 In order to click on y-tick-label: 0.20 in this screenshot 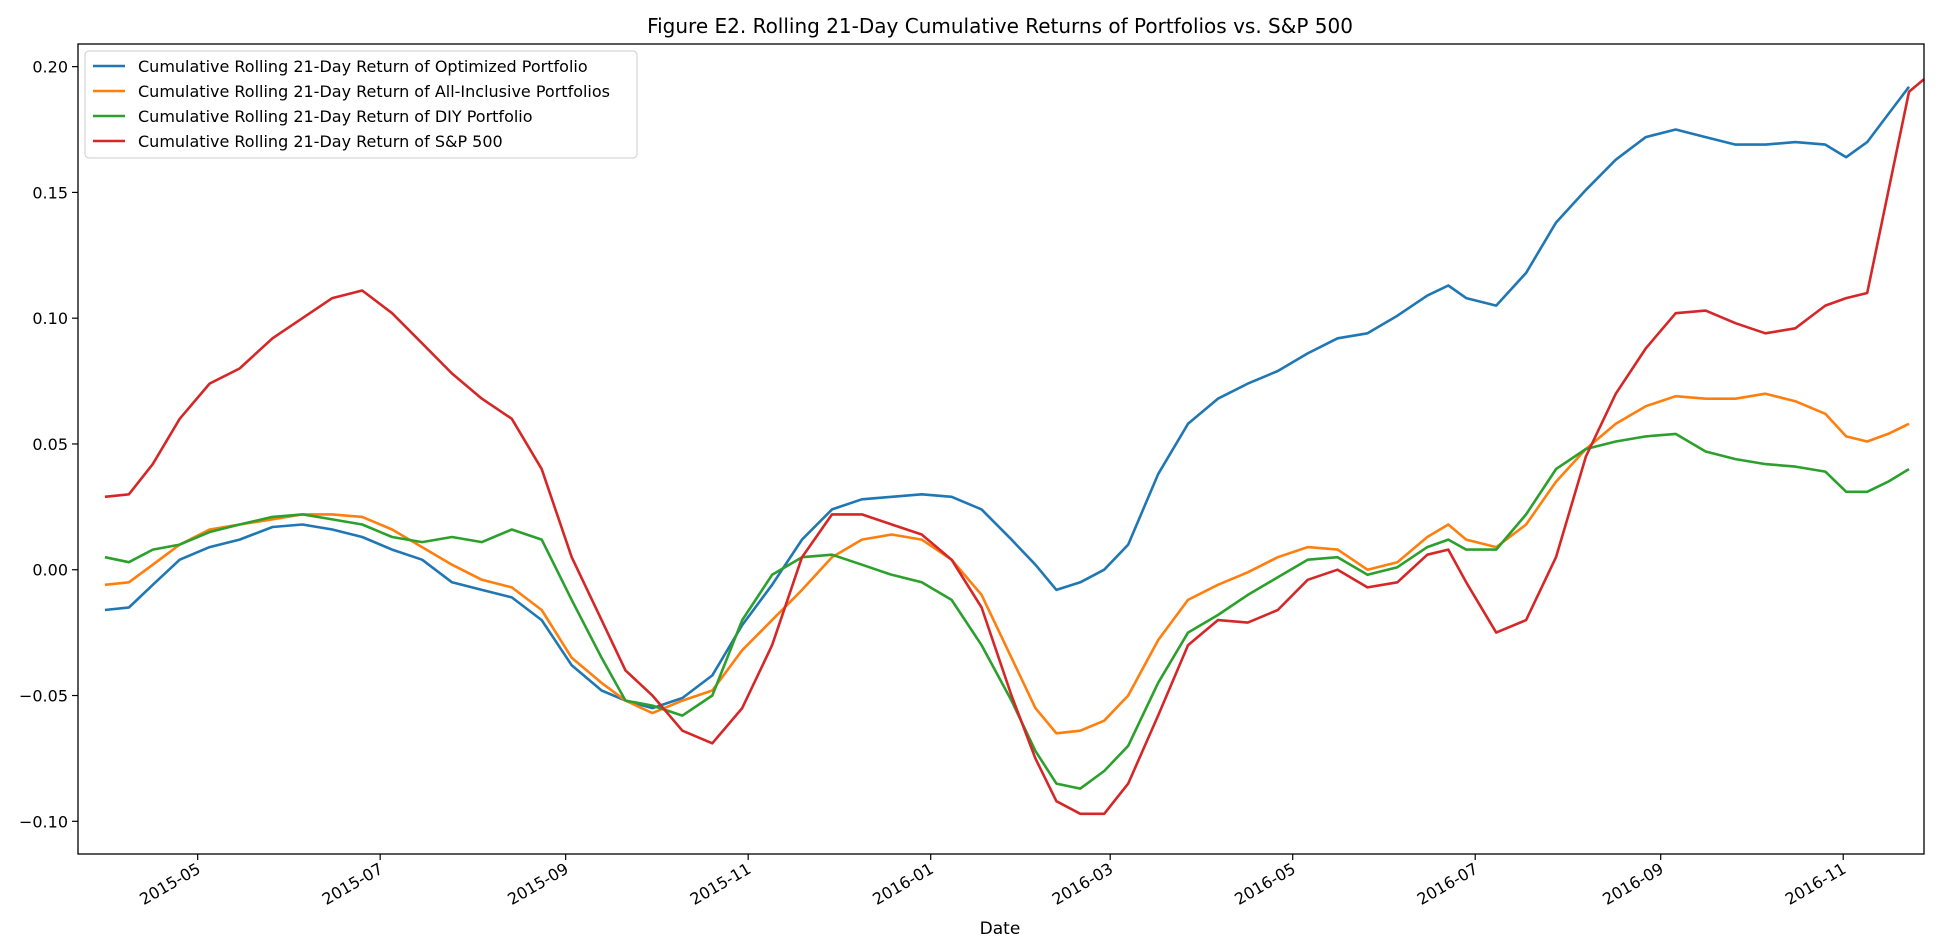, I will do `click(50, 67)`.